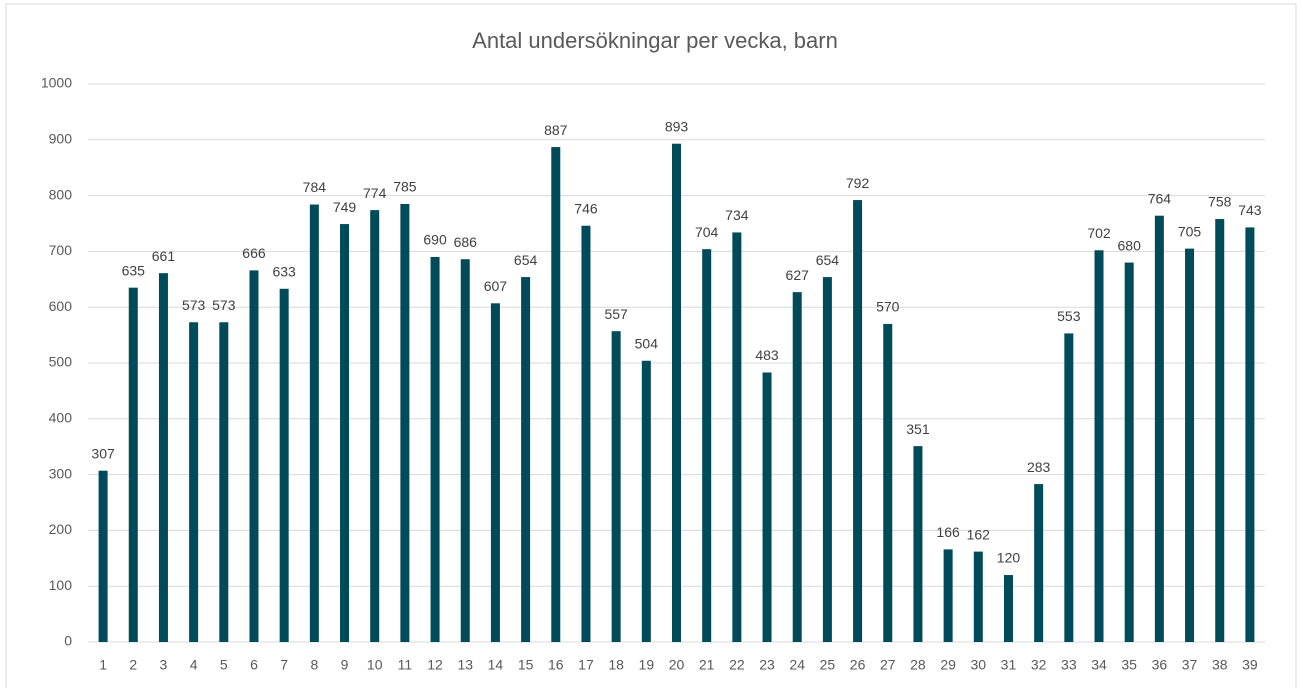  Describe the element at coordinates (858, 183) in the screenshot. I see `data-label: 792` at that location.